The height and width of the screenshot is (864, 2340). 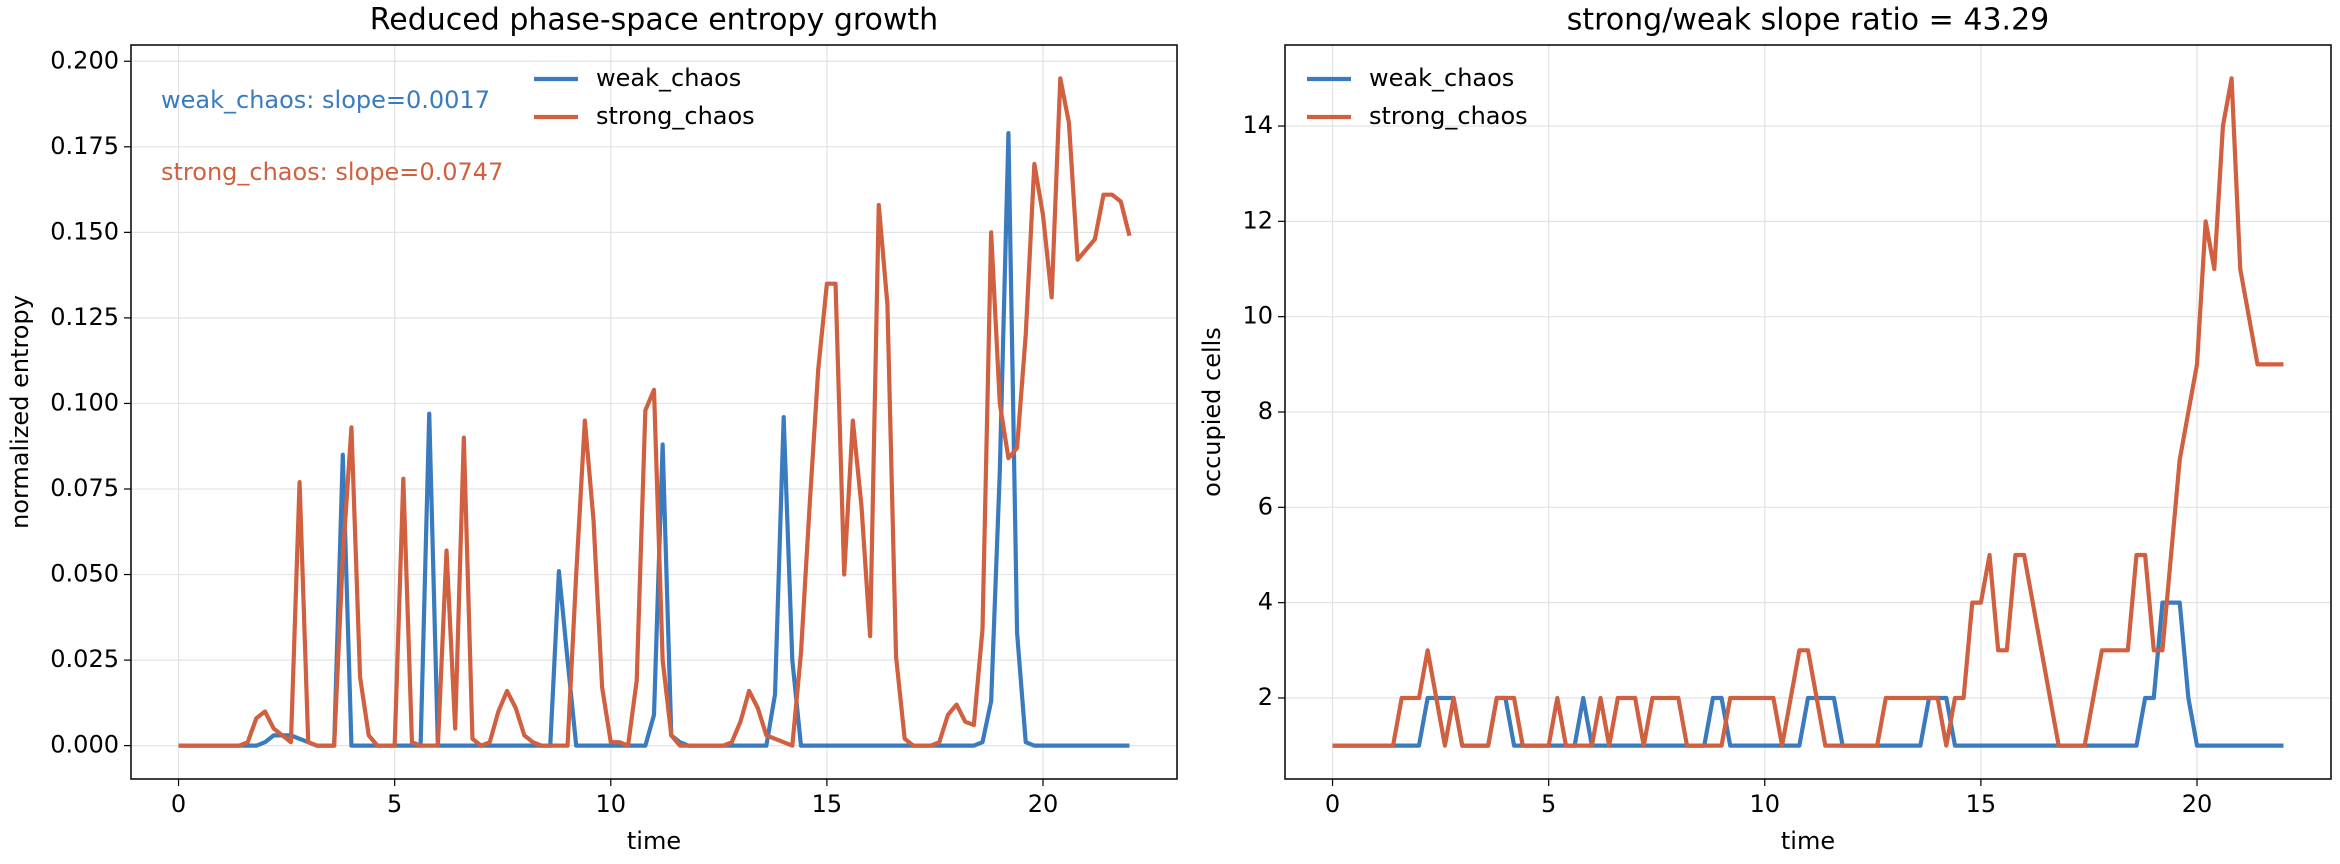 I want to click on annotation: strong_chaos: slope=0.0747, so click(x=332, y=172).